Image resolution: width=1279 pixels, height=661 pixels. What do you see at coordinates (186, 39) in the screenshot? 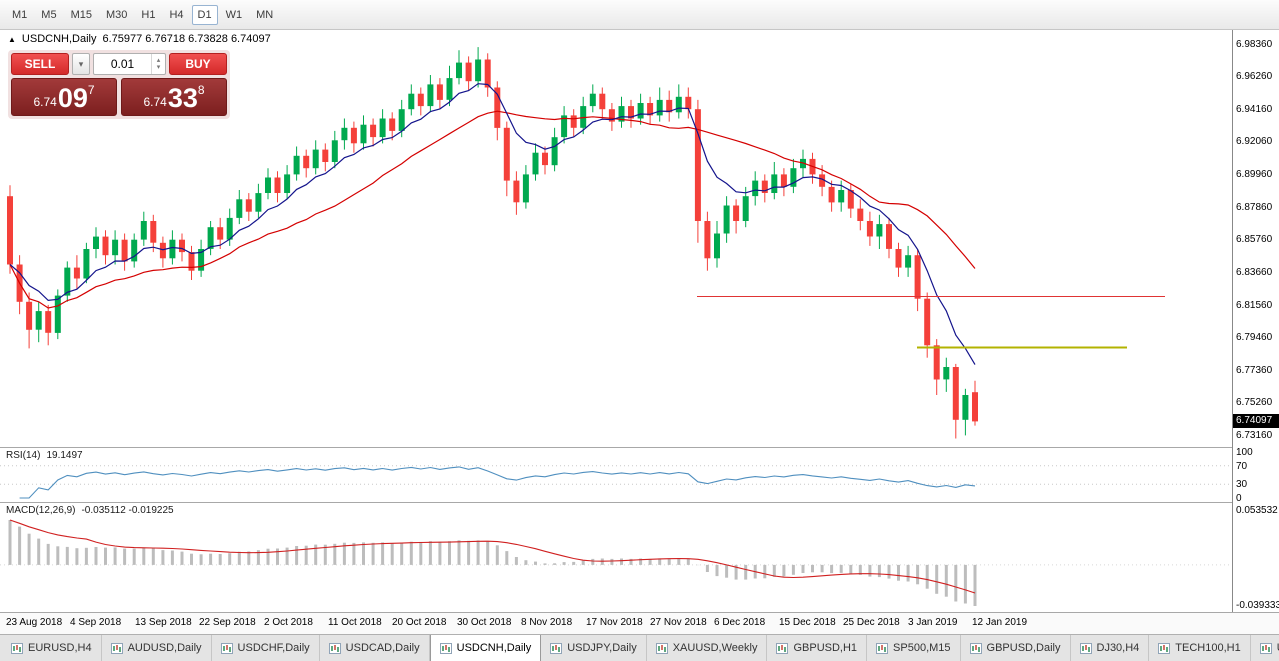
I see `chart-ohlc-values: 6.75977 6.76718 6.73828 6.74097` at bounding box center [186, 39].